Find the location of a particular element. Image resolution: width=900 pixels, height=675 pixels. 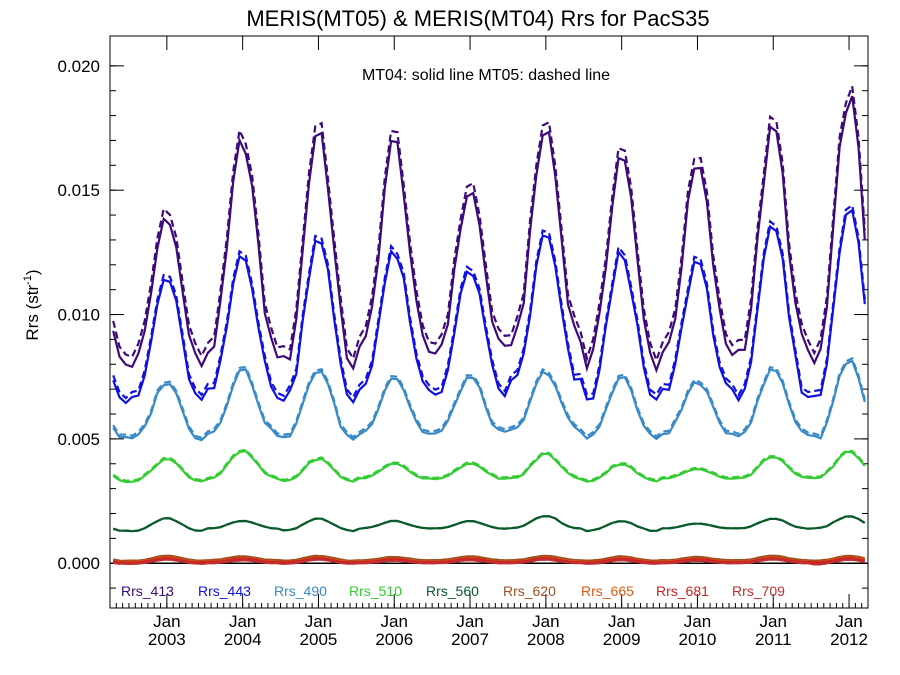

series-line-rrs_709-mt05 is located at coordinates (489, 562).